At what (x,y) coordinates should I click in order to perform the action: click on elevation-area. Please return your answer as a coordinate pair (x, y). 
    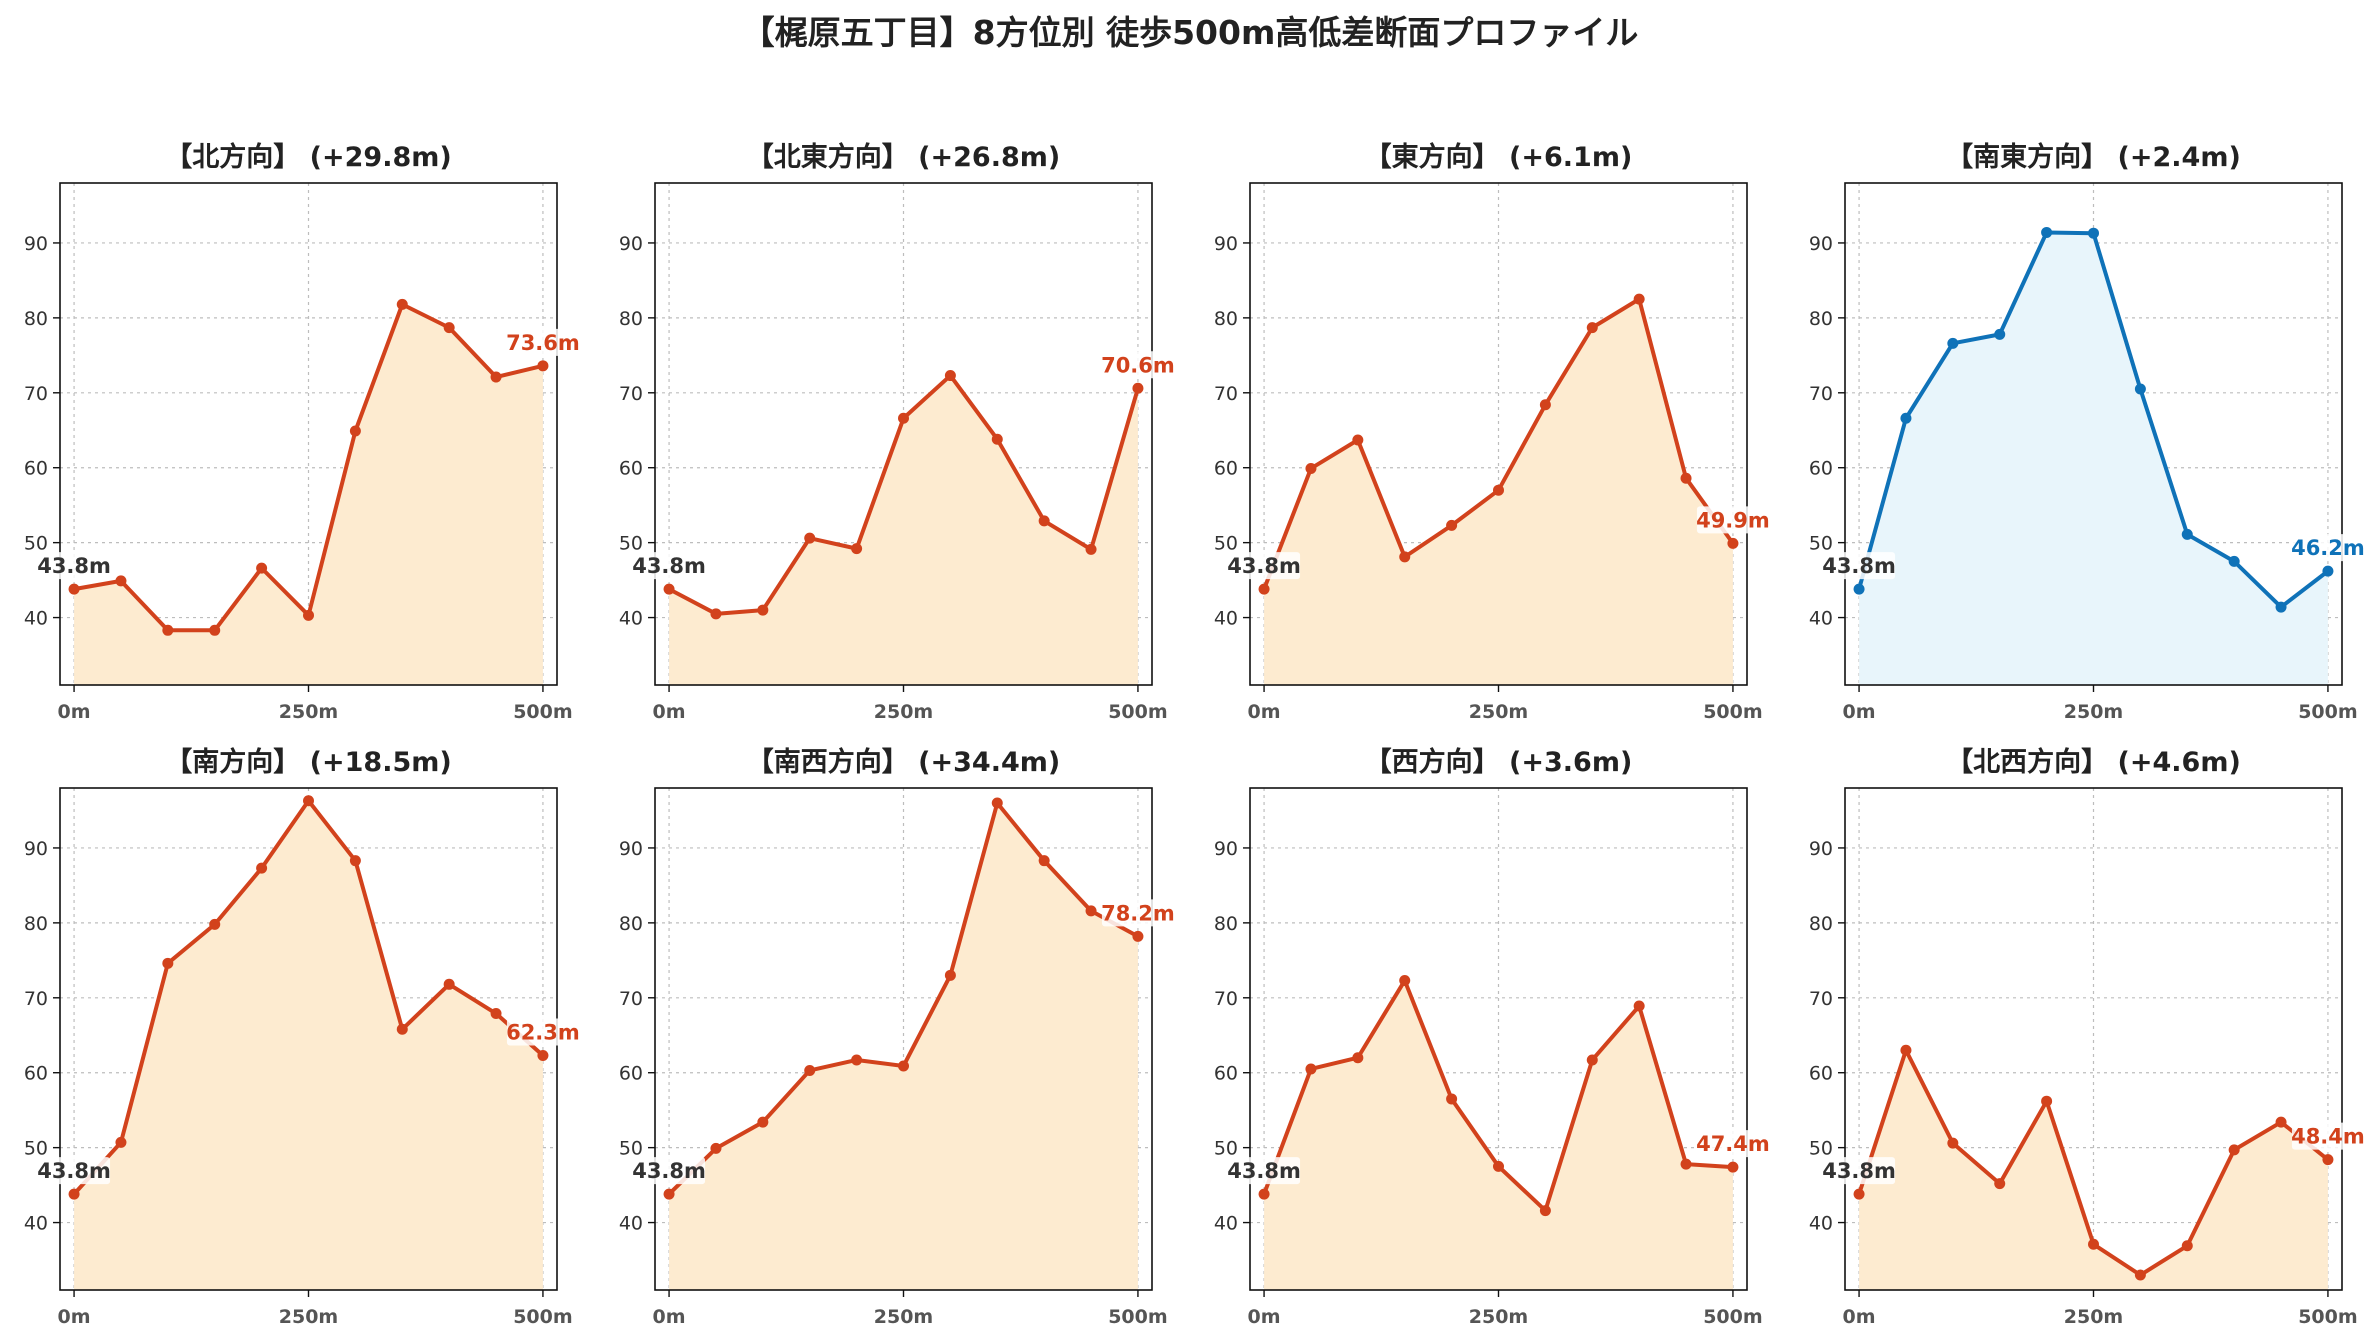
    Looking at the image, I should click on (903, 1046).